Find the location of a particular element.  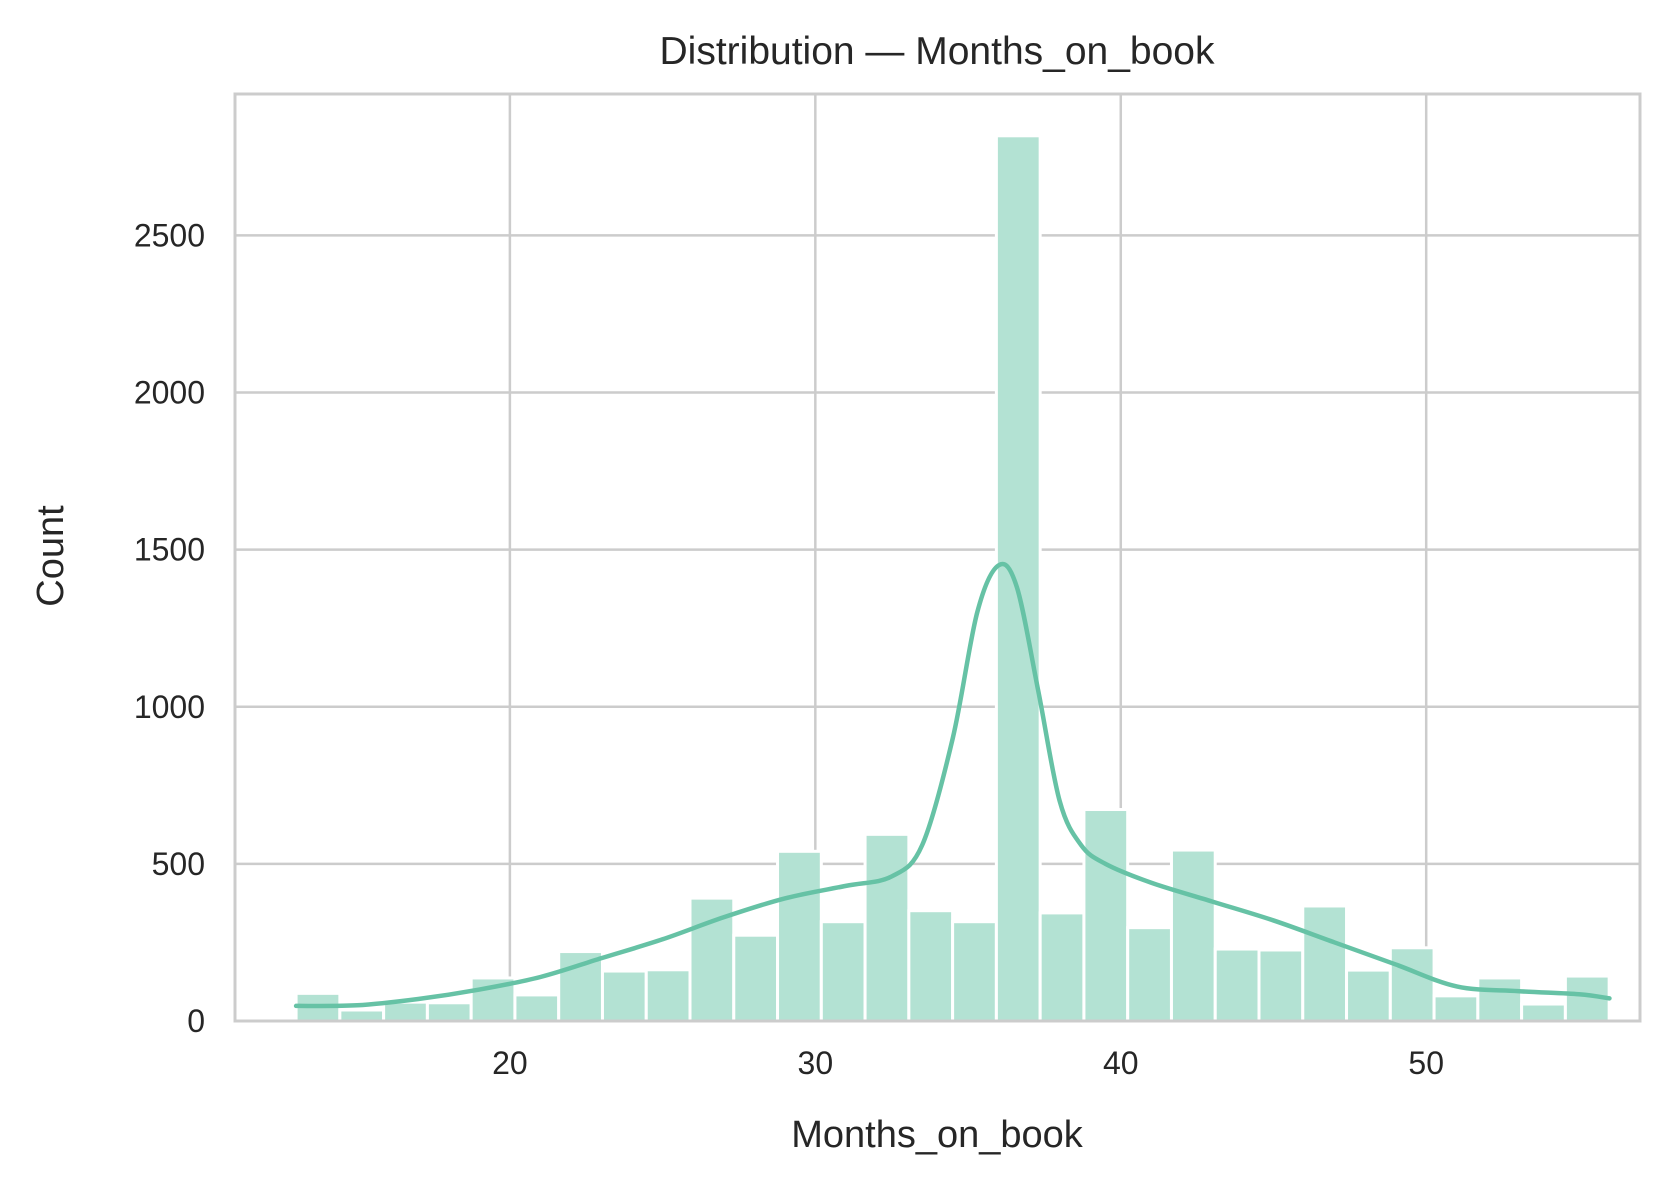

y-tick-label: 1500 is located at coordinates (169, 550).